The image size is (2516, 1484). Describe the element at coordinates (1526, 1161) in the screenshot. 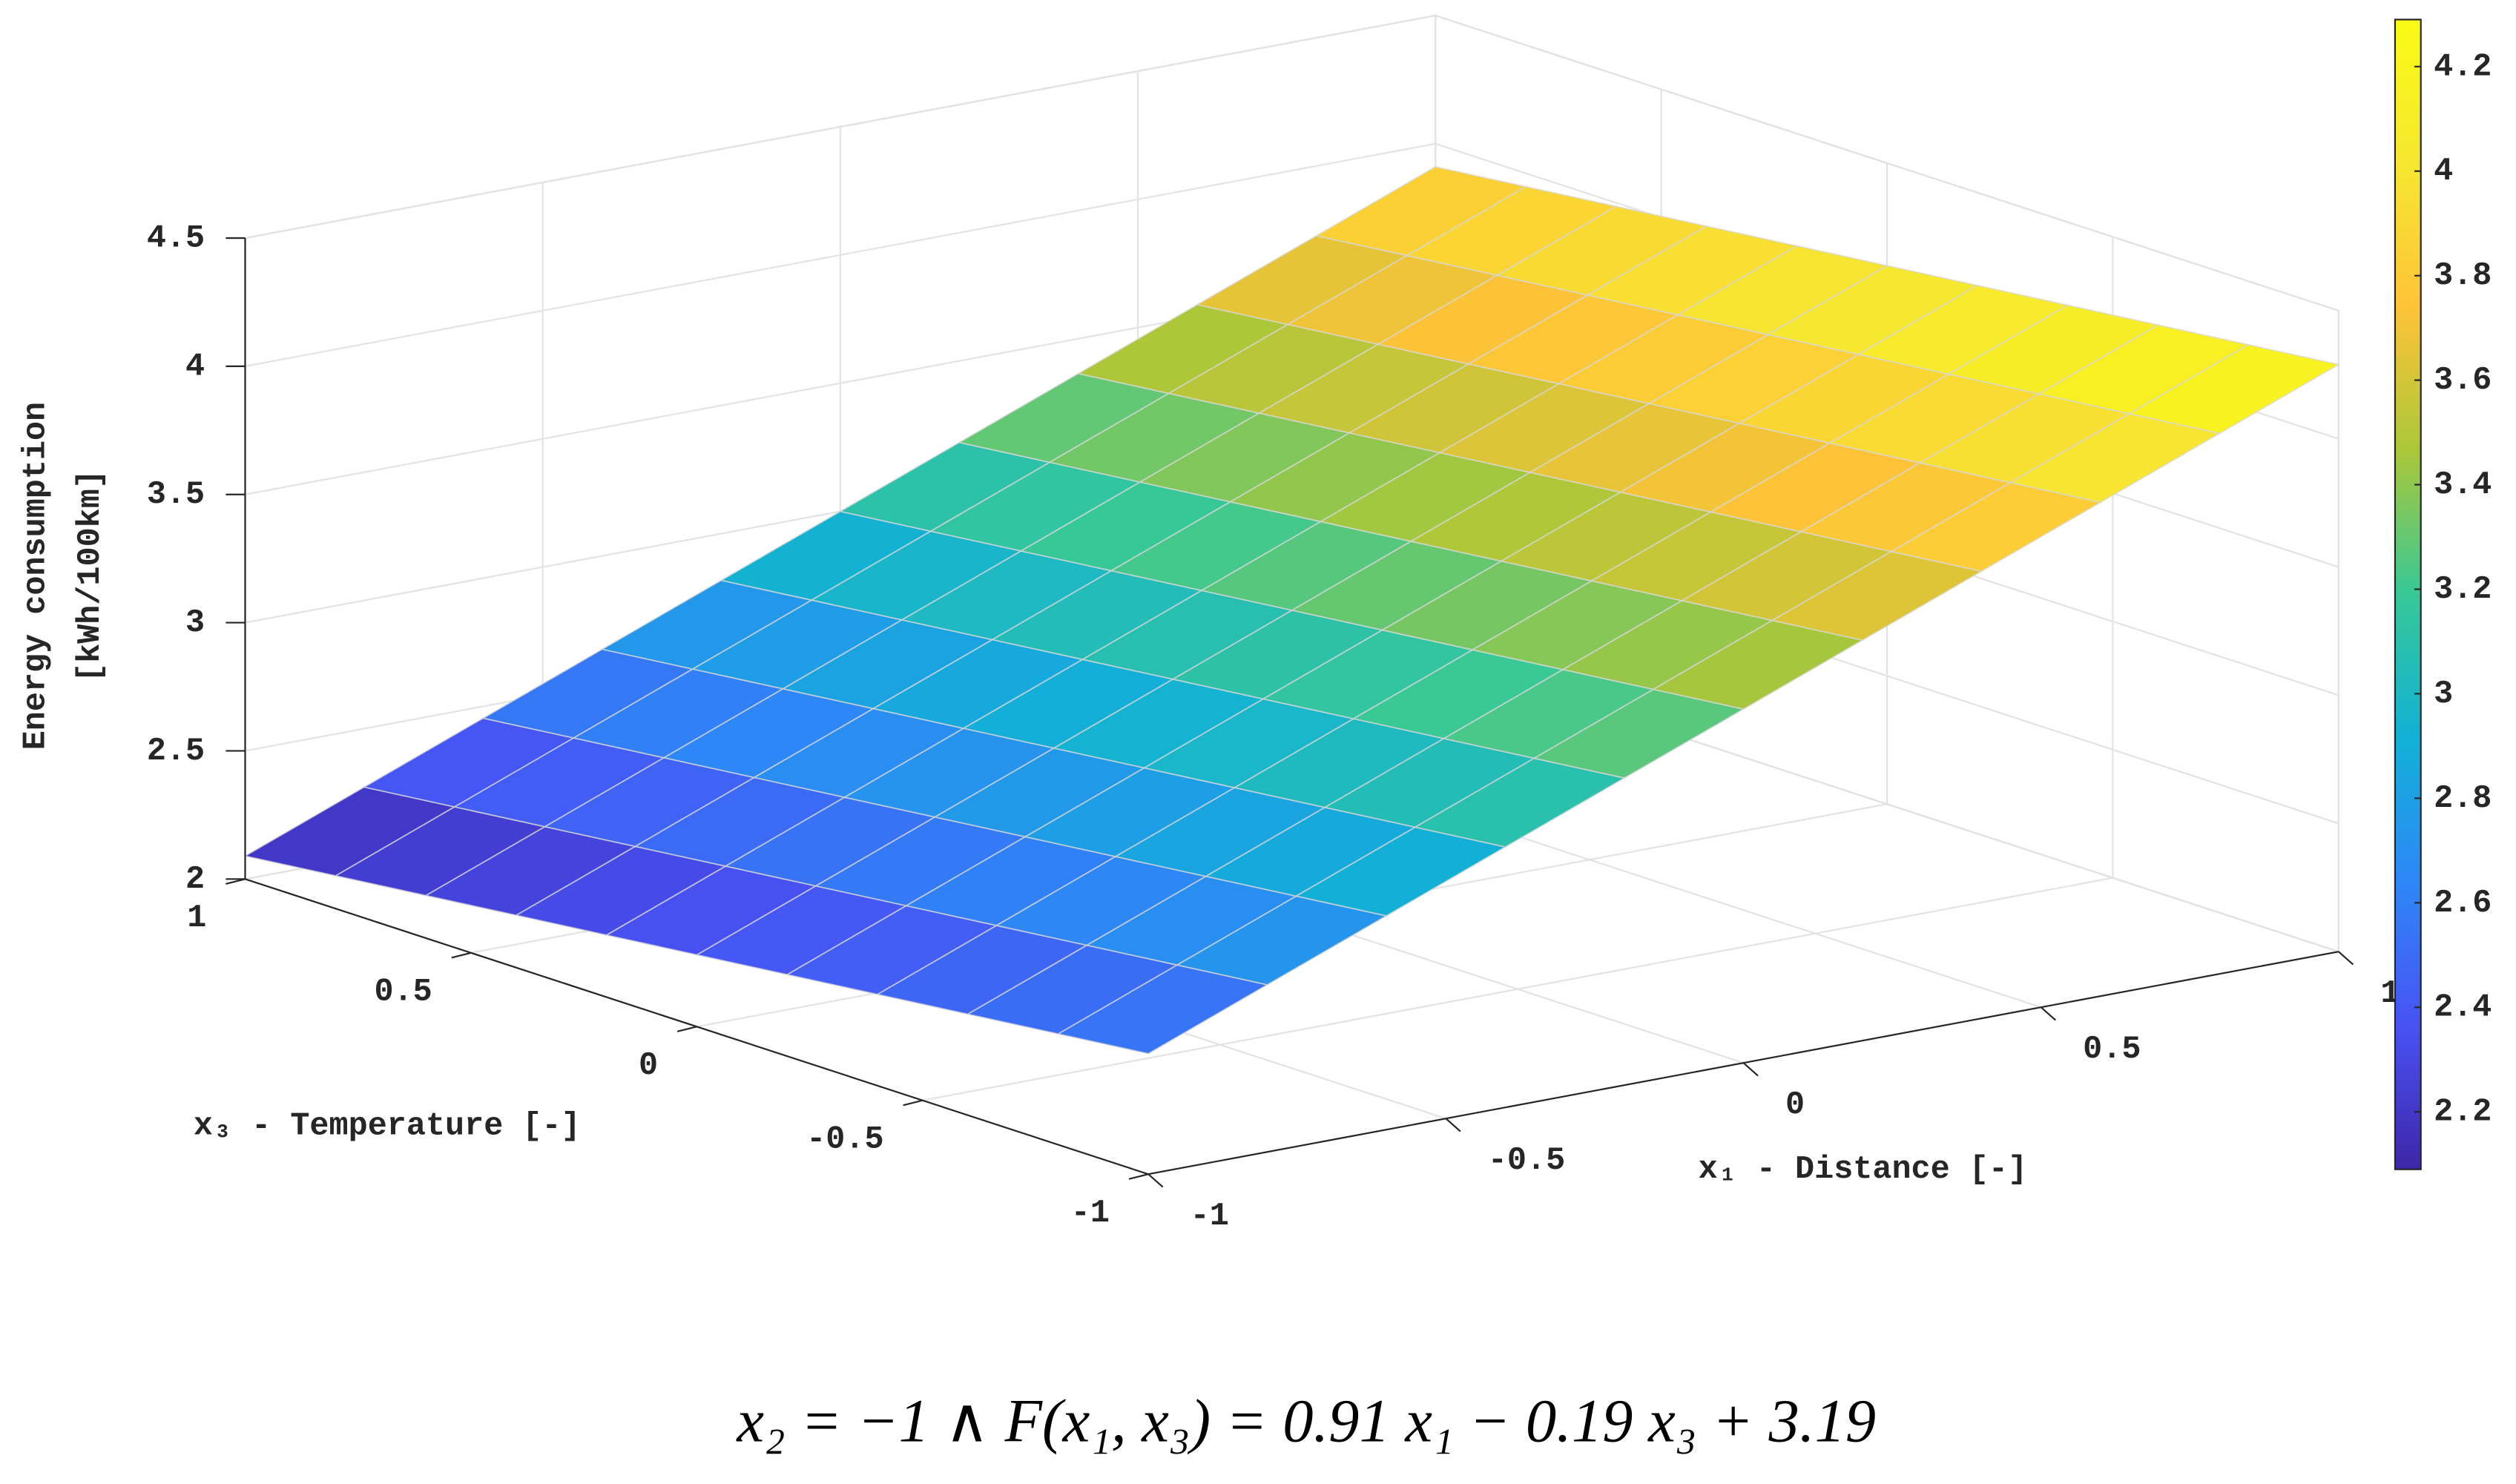

I see `x-tick-label: -0.5` at that location.